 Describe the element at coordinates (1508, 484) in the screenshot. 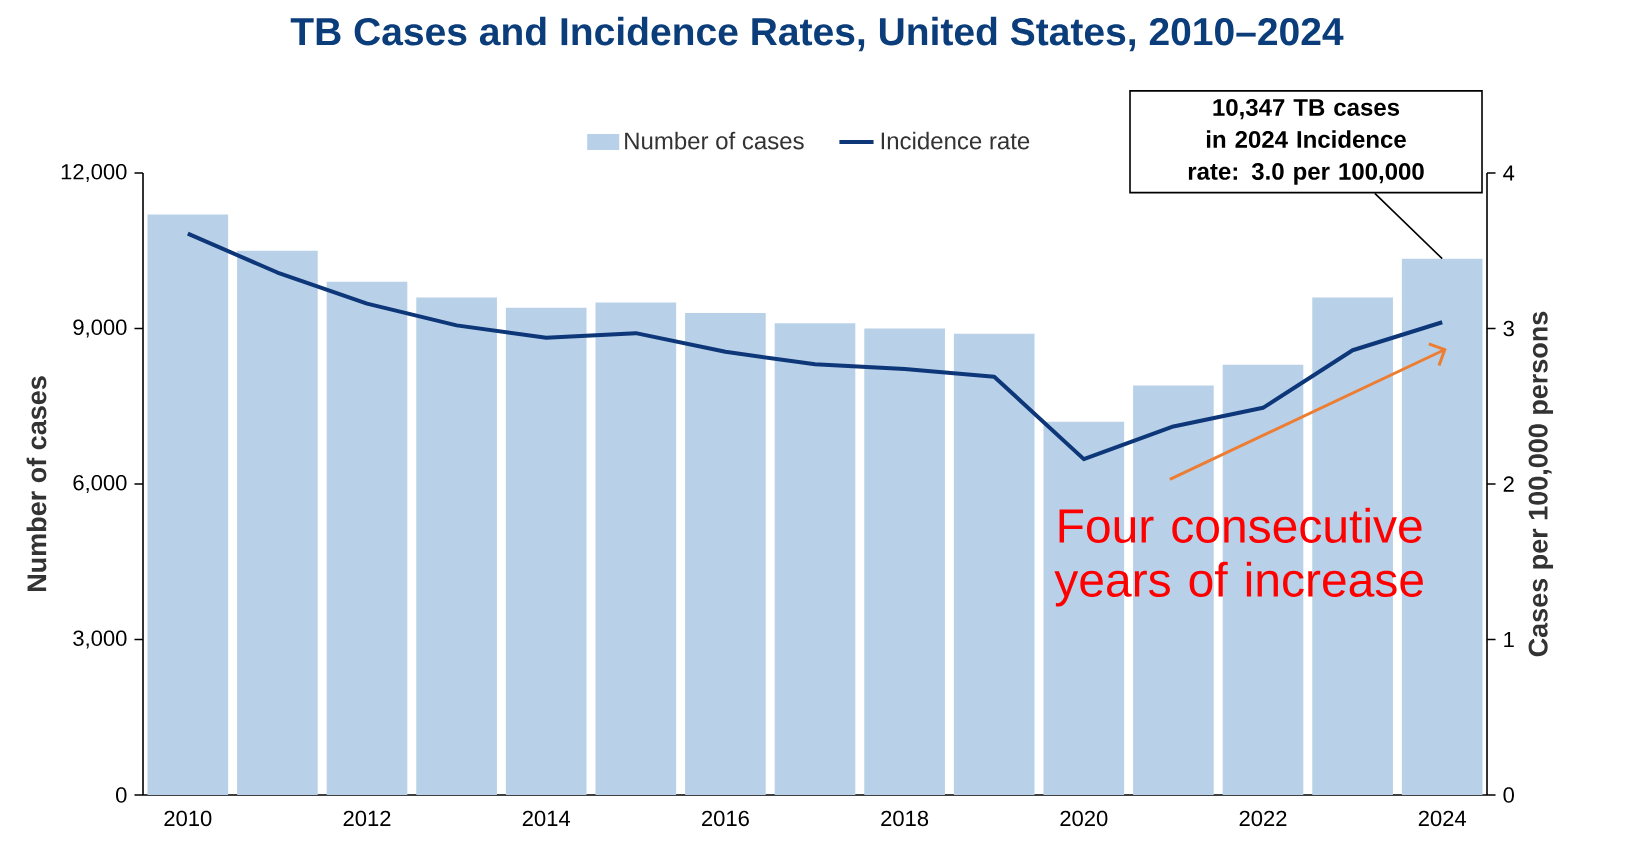

I see `y2-tick-label: 2` at that location.